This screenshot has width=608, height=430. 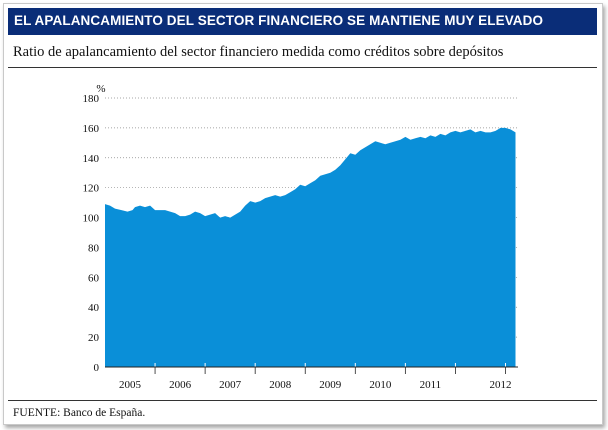 I want to click on x-tick-label-2009: 2009, so click(x=330, y=385).